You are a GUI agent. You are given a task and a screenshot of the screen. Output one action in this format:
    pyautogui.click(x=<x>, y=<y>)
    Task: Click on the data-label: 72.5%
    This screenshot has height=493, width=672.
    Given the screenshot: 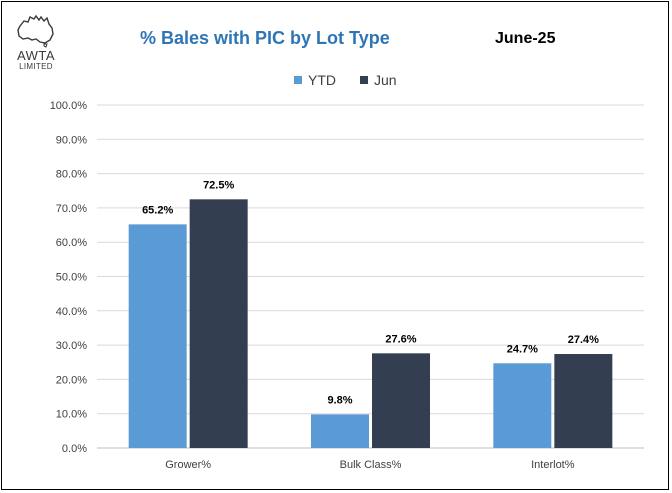 What is the action you would take?
    pyautogui.click(x=218, y=185)
    